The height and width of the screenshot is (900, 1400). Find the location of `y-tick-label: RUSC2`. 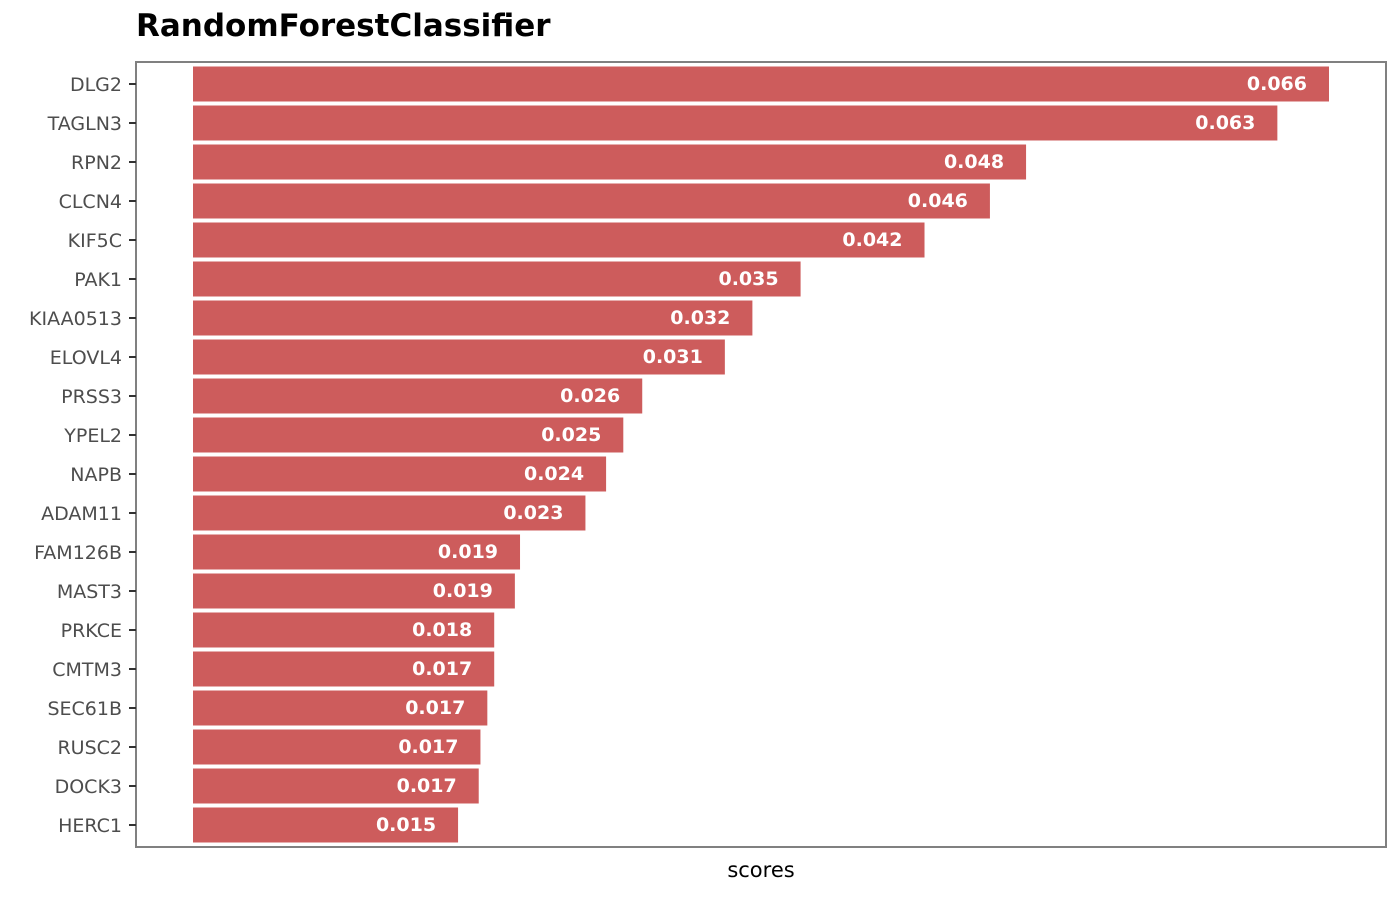

y-tick-label: RUSC2 is located at coordinates (89, 748).